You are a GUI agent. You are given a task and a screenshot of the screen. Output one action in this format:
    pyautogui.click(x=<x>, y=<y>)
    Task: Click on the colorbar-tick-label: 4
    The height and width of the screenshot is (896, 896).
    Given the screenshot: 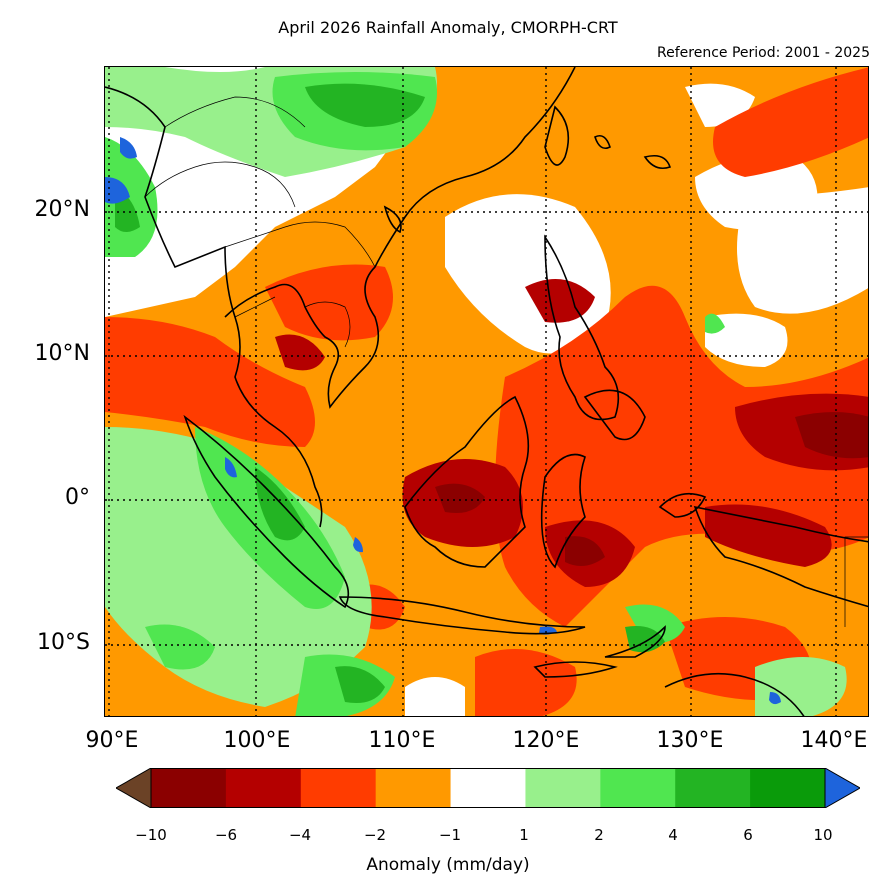 What is the action you would take?
    pyautogui.click(x=673, y=835)
    